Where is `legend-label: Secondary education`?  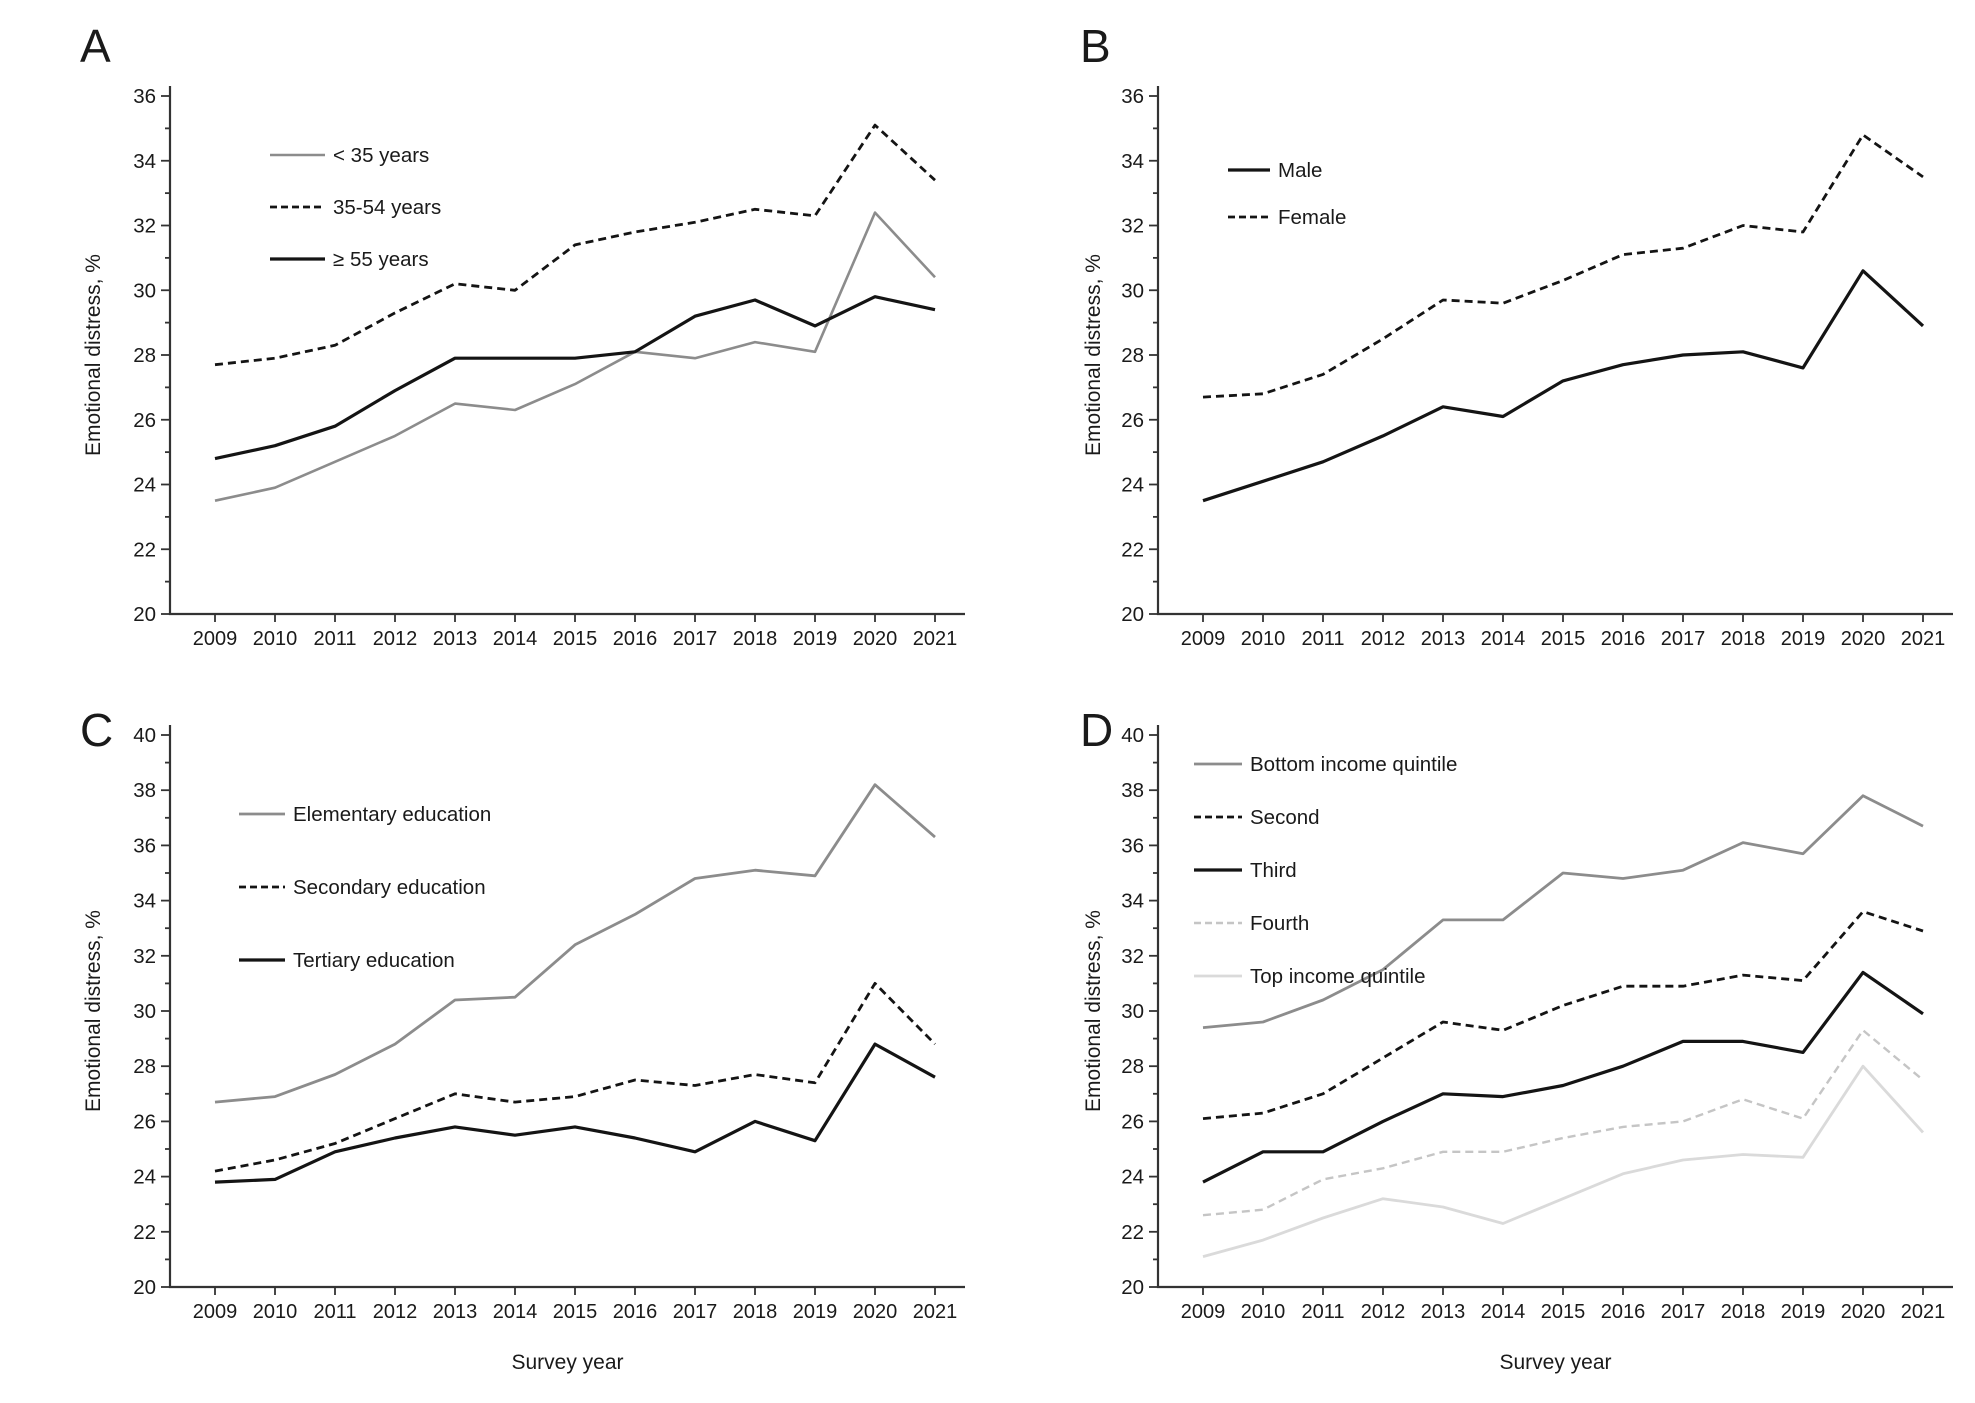
legend-label: Secondary education is located at coordinates (389, 887).